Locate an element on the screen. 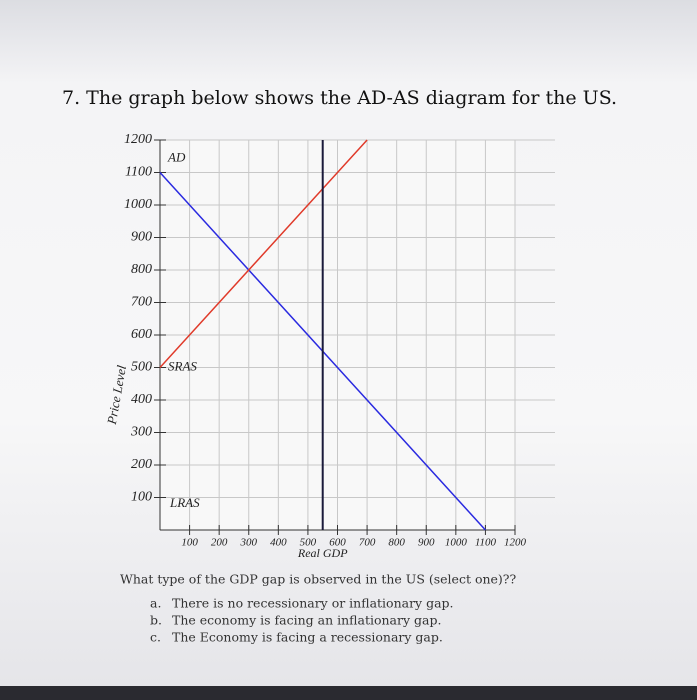  x-tick-label: 1200 is located at coordinates (515, 543).